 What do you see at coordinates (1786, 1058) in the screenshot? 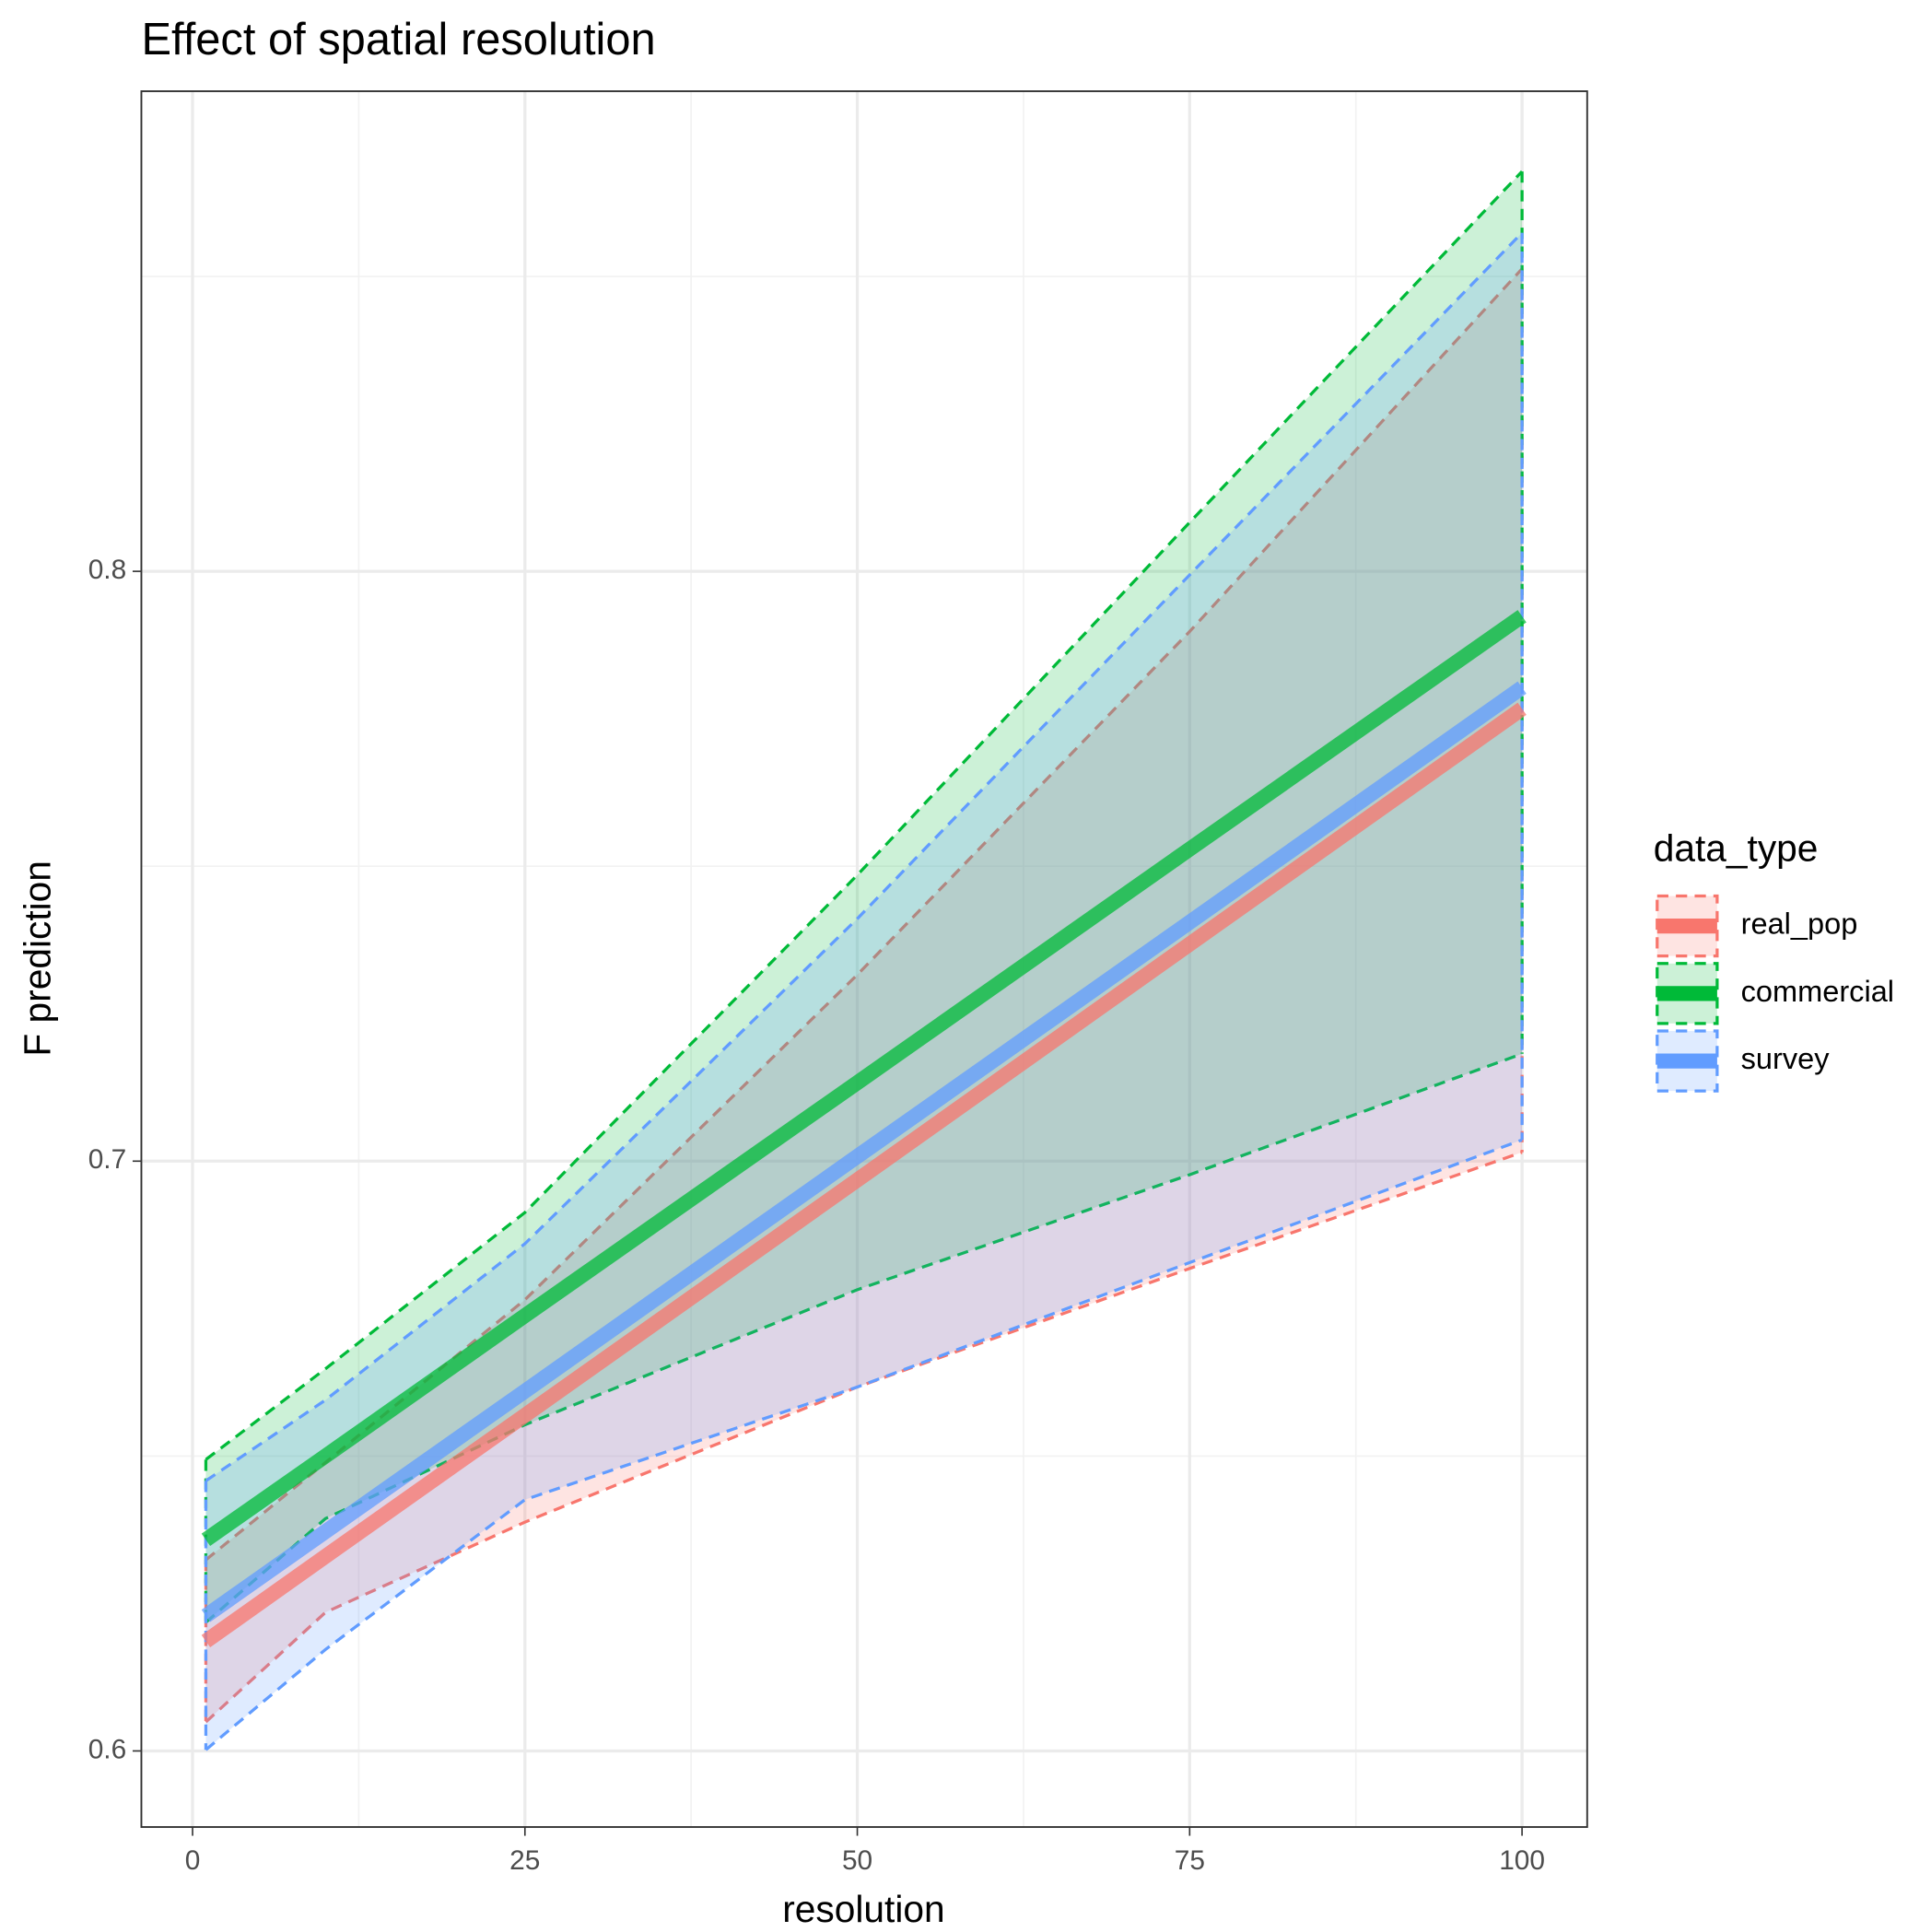
I see `legend-label: survey` at bounding box center [1786, 1058].